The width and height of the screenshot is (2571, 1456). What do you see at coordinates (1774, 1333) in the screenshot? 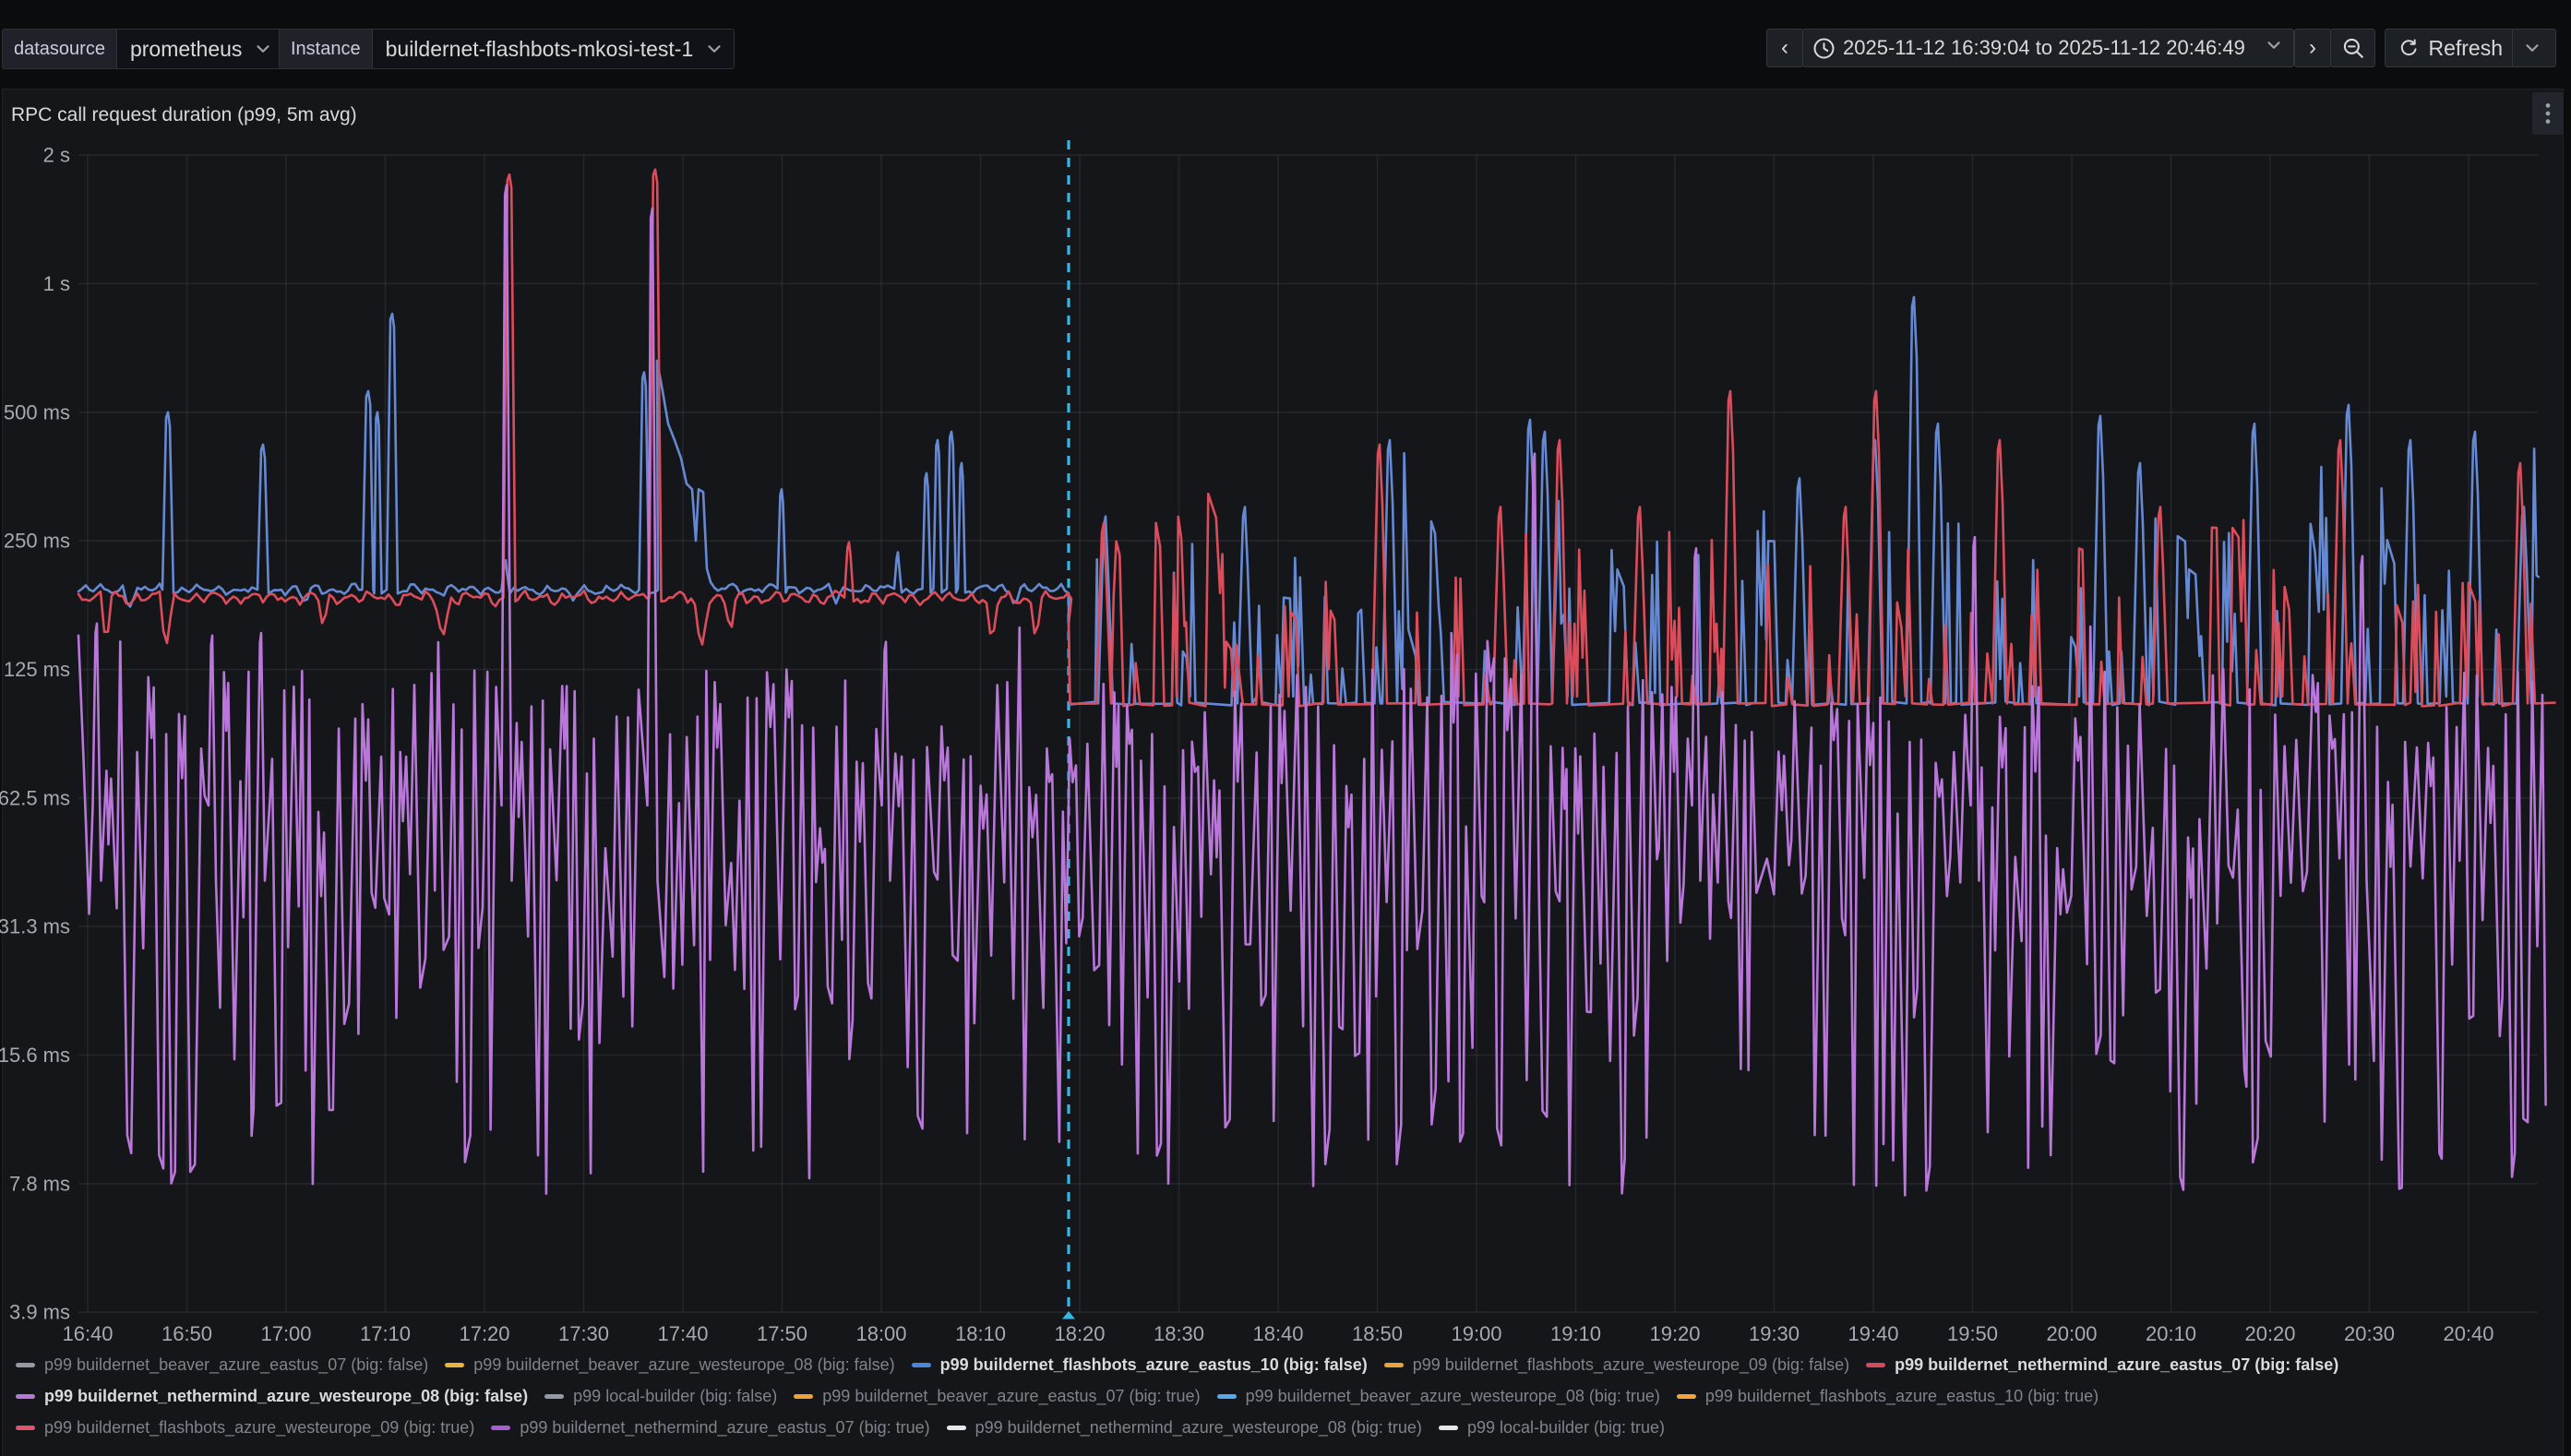
I see `svg-text: 19:30` at bounding box center [1774, 1333].